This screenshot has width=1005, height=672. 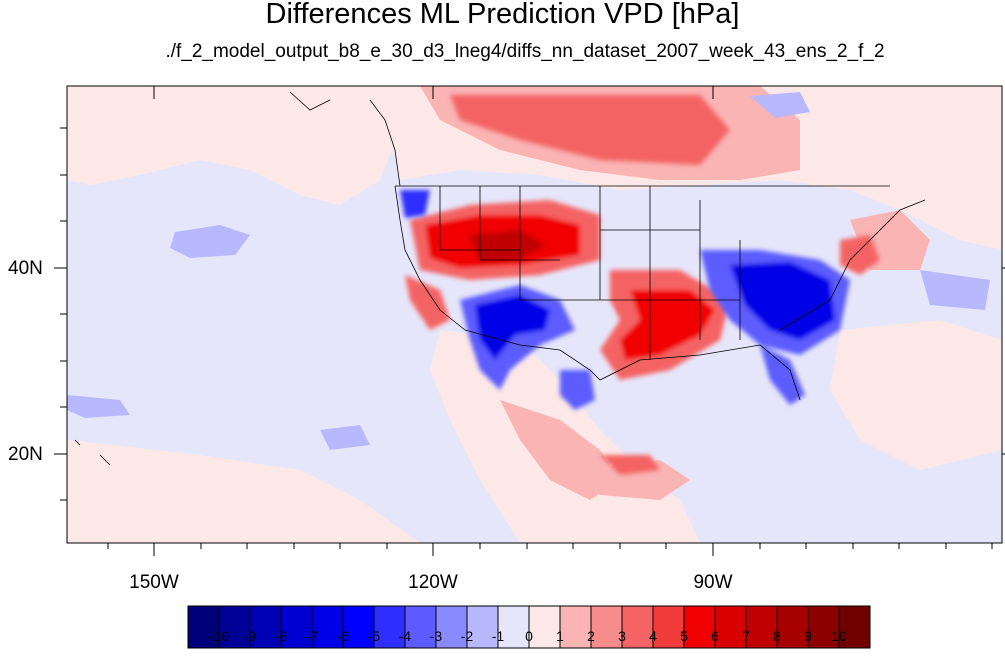 What do you see at coordinates (343, 636) in the screenshot?
I see `colorbar-tick-label: -6` at bounding box center [343, 636].